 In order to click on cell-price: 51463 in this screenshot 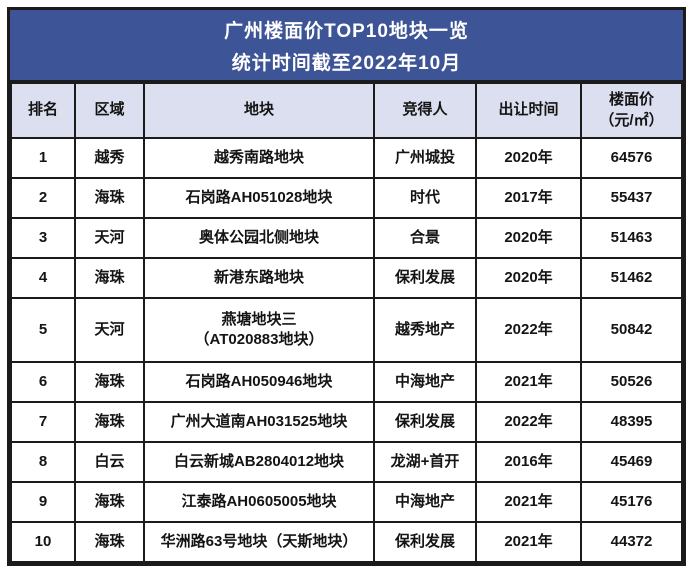, I will do `click(631, 238)`.